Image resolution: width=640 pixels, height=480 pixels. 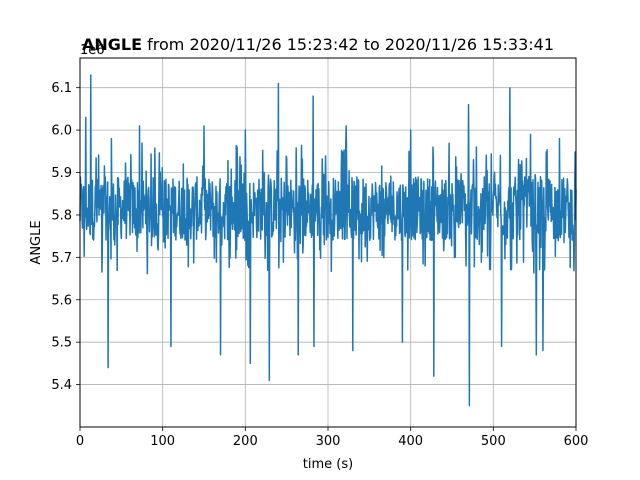 I want to click on chart-title-bold: ANGLE, so click(x=112, y=44).